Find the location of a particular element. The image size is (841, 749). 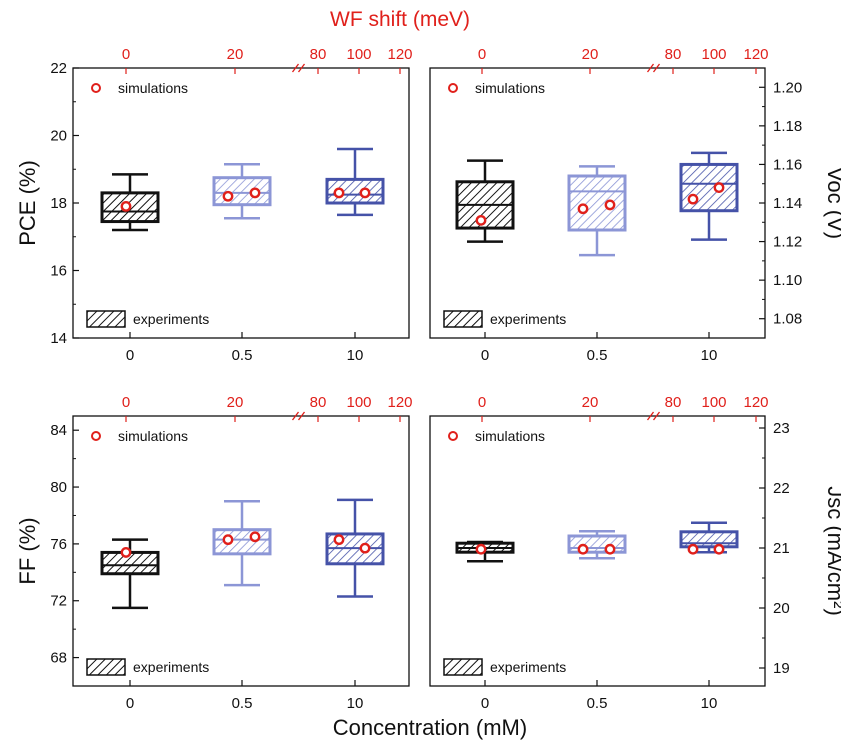

y-tick-label: 84 is located at coordinates (58, 430).